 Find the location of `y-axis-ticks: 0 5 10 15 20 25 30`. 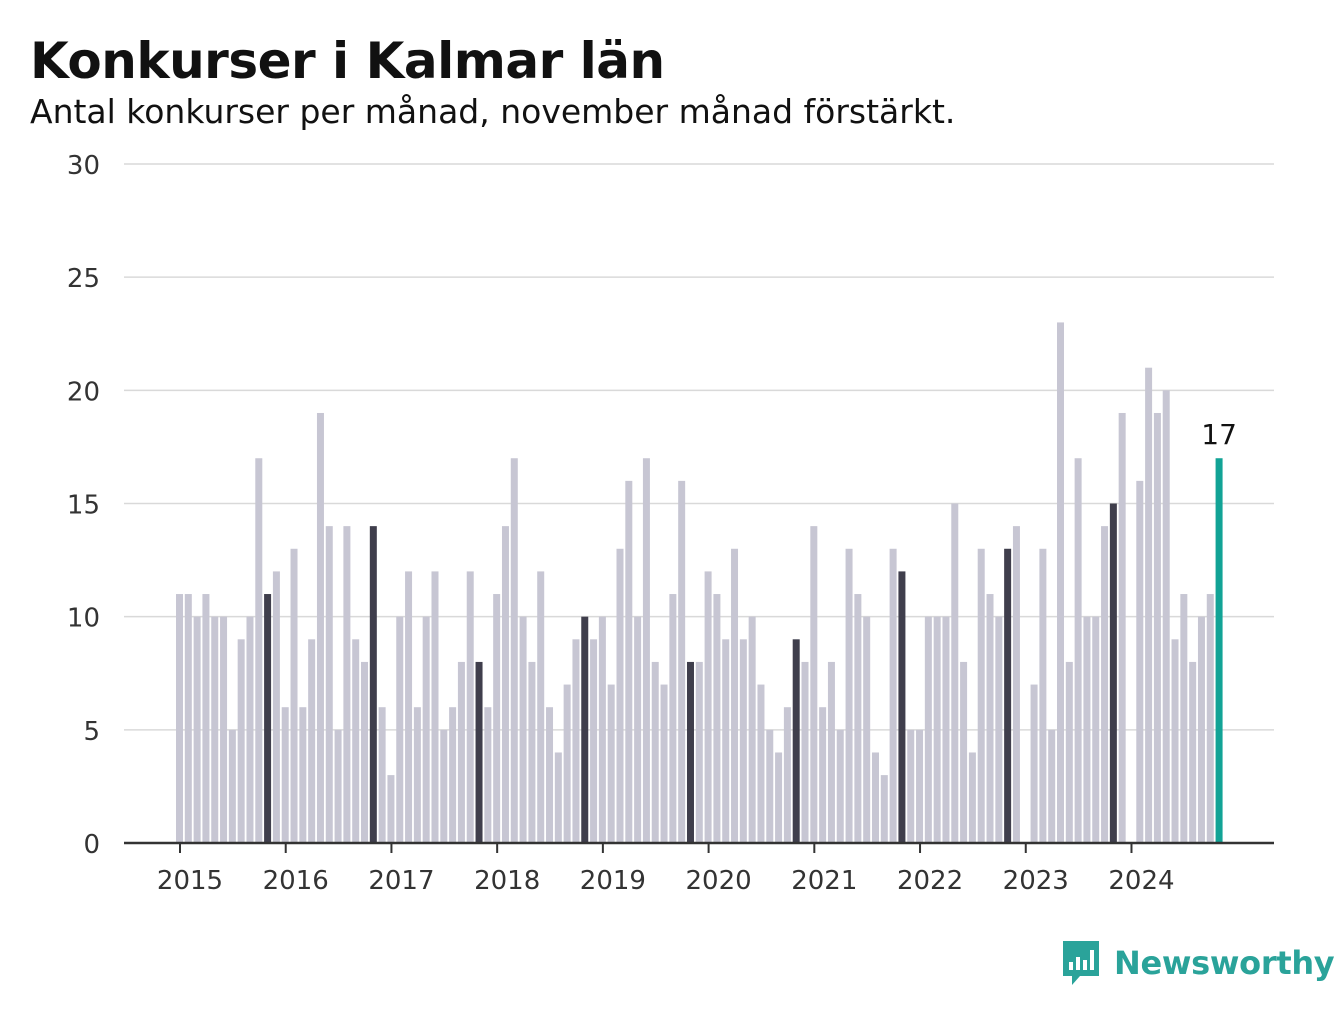

y-axis-ticks: 0 5 10 15 20 25 30 is located at coordinates (83, 505).